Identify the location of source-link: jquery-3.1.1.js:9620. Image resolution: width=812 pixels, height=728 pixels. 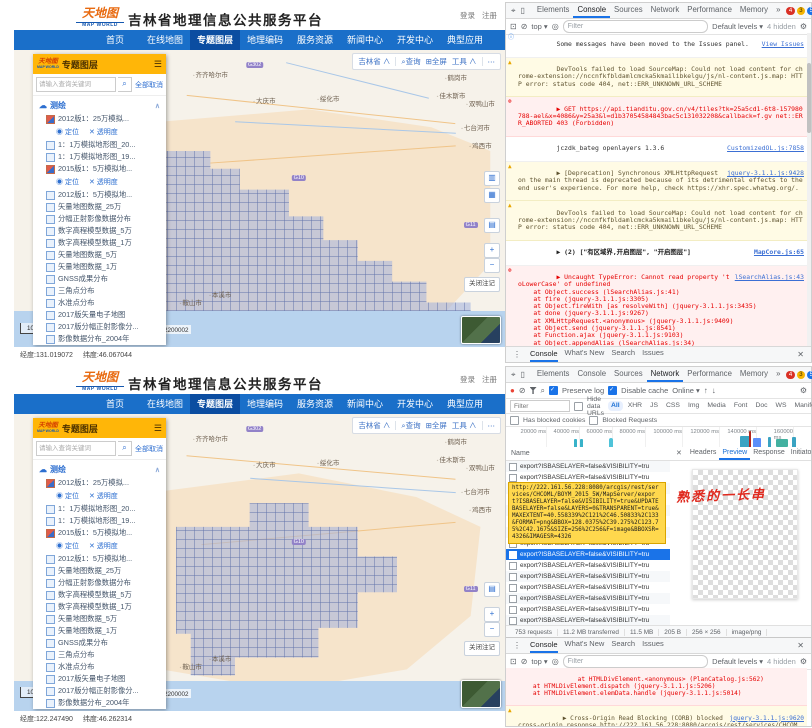
(766, 718).